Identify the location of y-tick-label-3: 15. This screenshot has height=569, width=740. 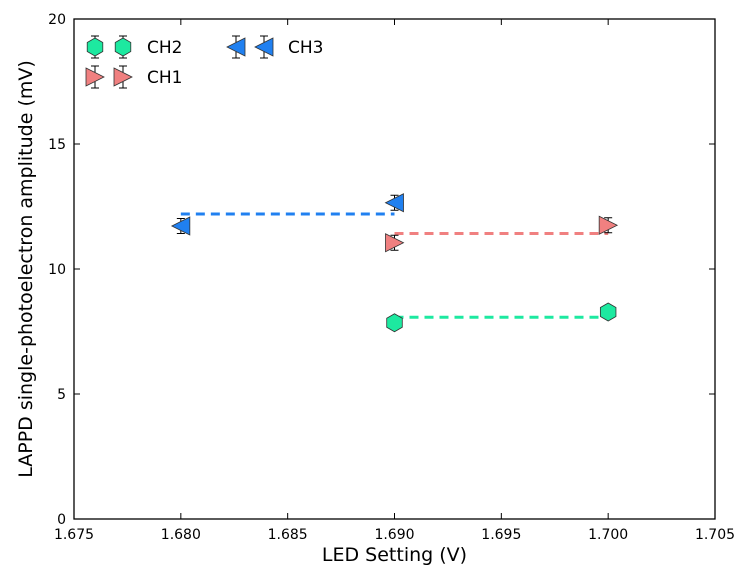
(57, 145).